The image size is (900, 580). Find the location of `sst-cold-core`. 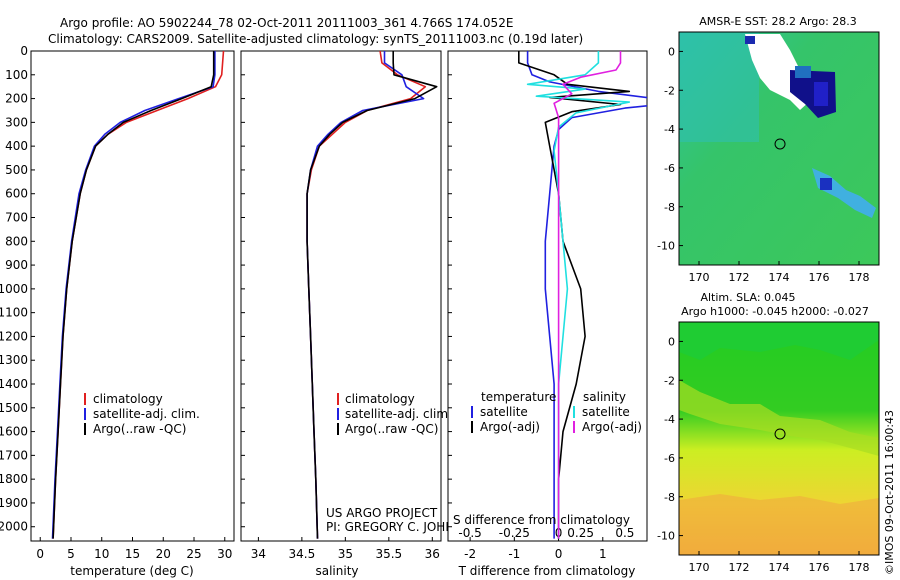

sst-cold-core is located at coordinates (821, 94).